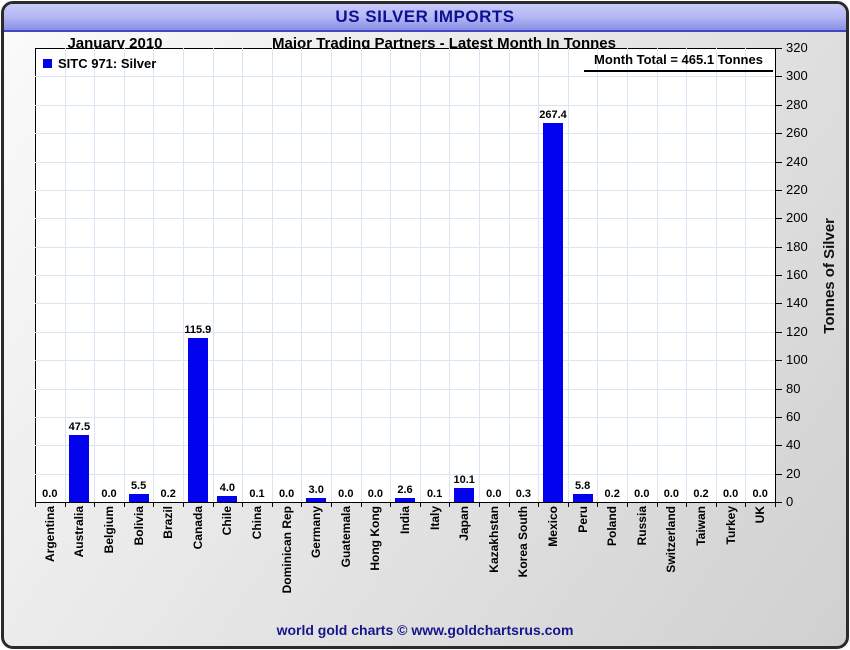 The image size is (850, 650). What do you see at coordinates (797, 189) in the screenshot?
I see `y-axis-tick-label: 220` at bounding box center [797, 189].